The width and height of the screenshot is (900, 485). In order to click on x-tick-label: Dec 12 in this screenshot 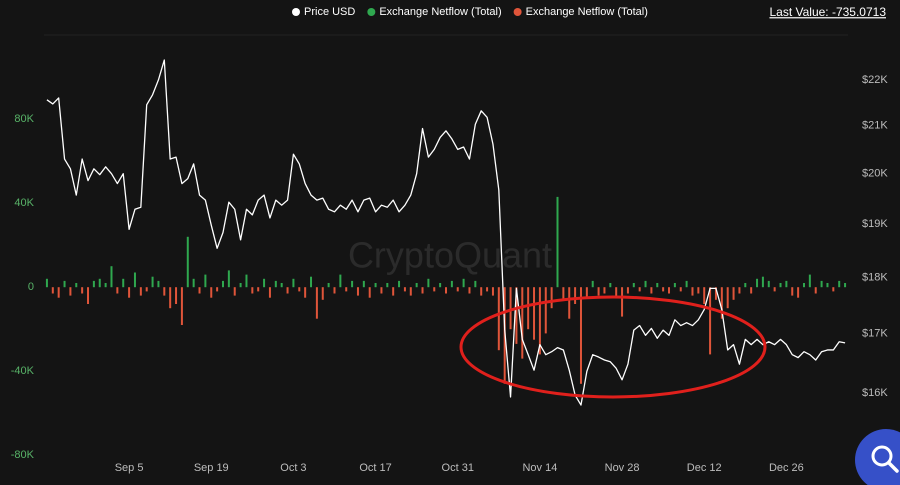, I will do `click(704, 468)`.